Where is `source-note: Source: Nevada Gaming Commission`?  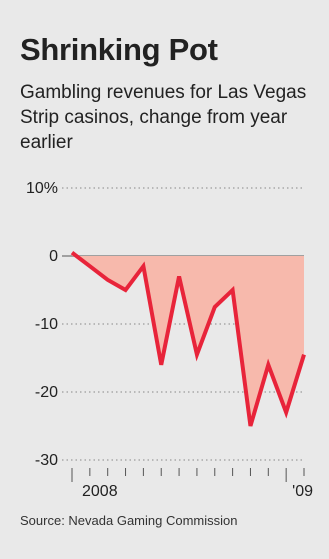 source-note: Source: Nevada Gaming Commission is located at coordinates (128, 520).